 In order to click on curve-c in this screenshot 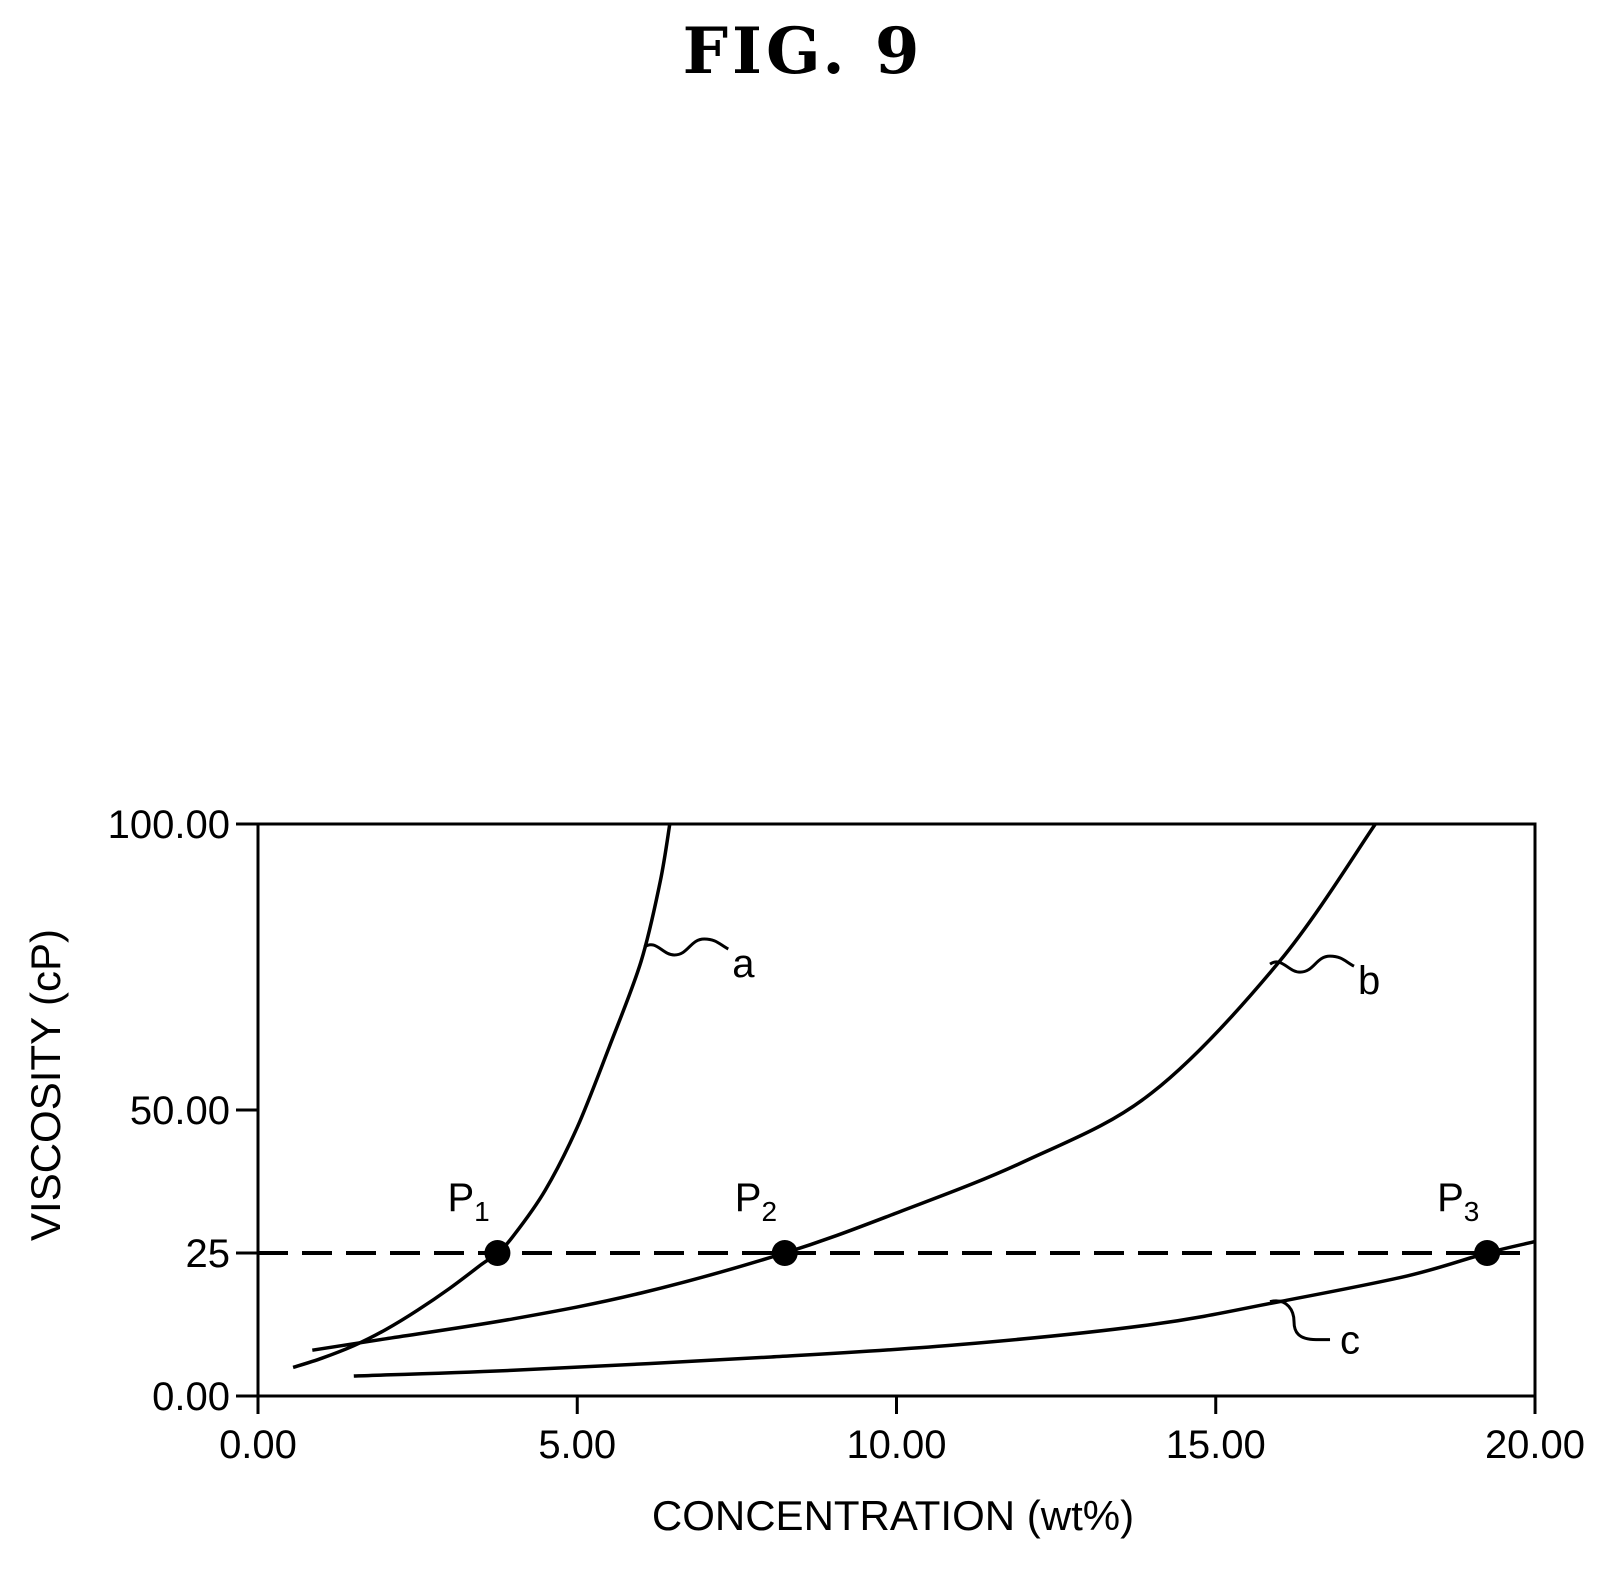, I will do `click(944, 1308)`.